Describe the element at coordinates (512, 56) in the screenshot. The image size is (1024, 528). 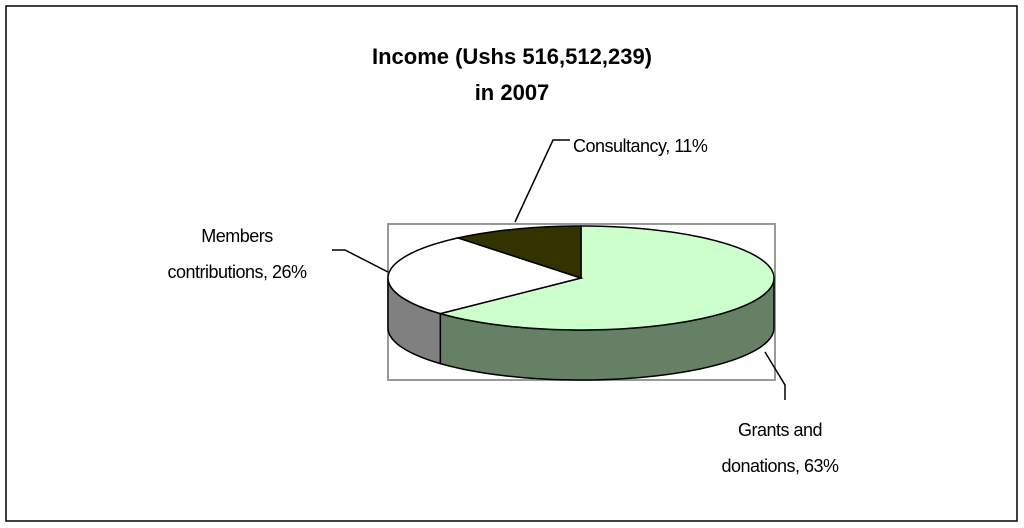
I see `chart-title: Income (Ushs 516,512,239)` at that location.